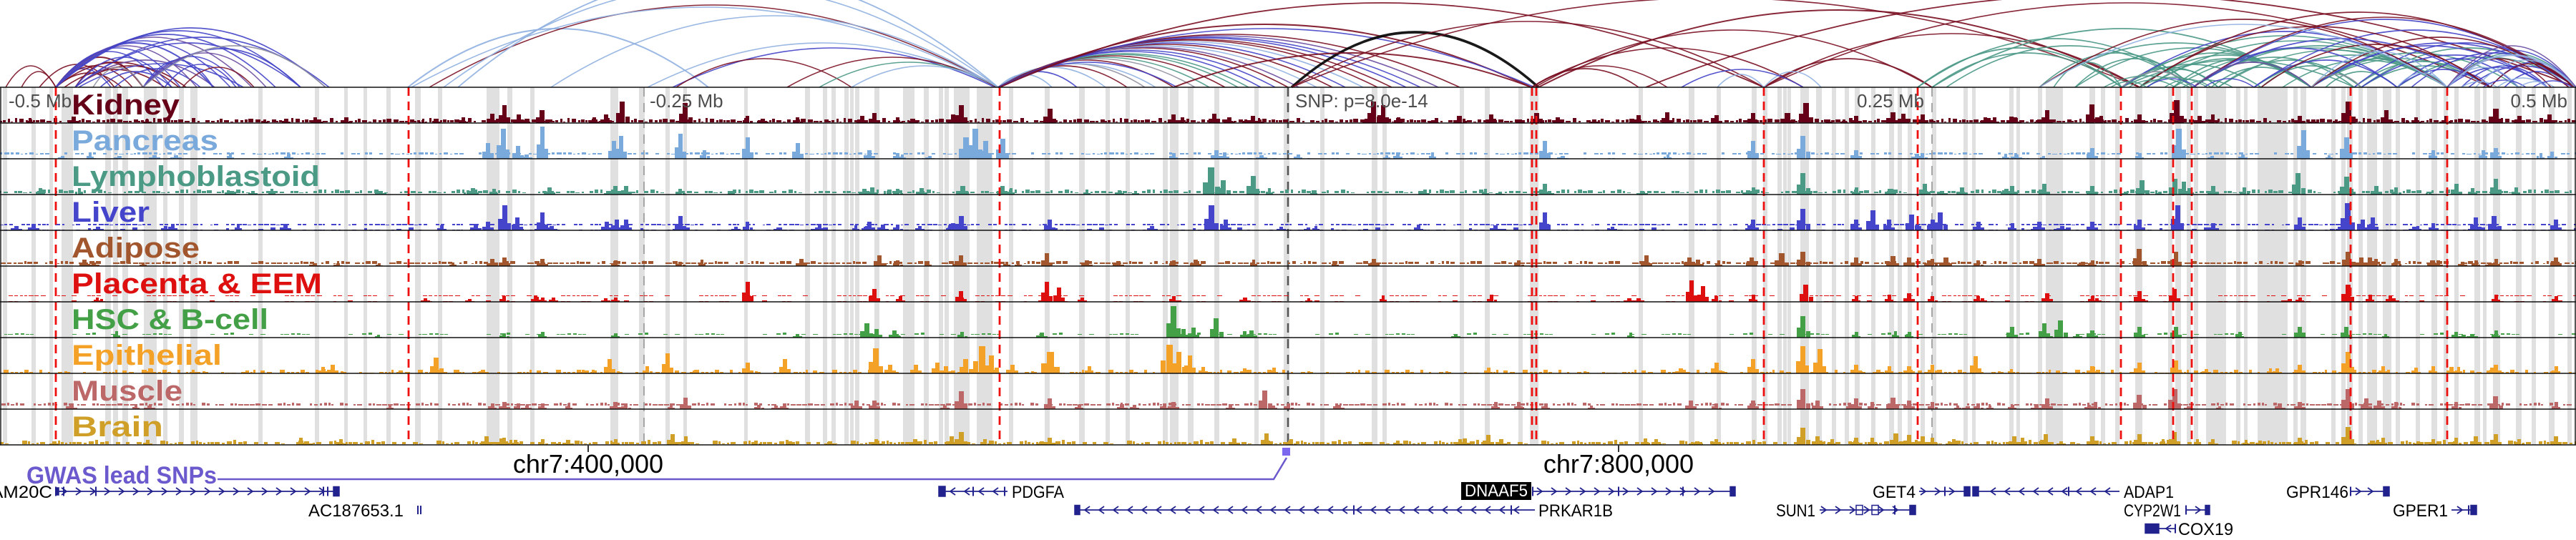  Describe the element at coordinates (1894, 492) in the screenshot. I see `svg-text: GET4` at that location.